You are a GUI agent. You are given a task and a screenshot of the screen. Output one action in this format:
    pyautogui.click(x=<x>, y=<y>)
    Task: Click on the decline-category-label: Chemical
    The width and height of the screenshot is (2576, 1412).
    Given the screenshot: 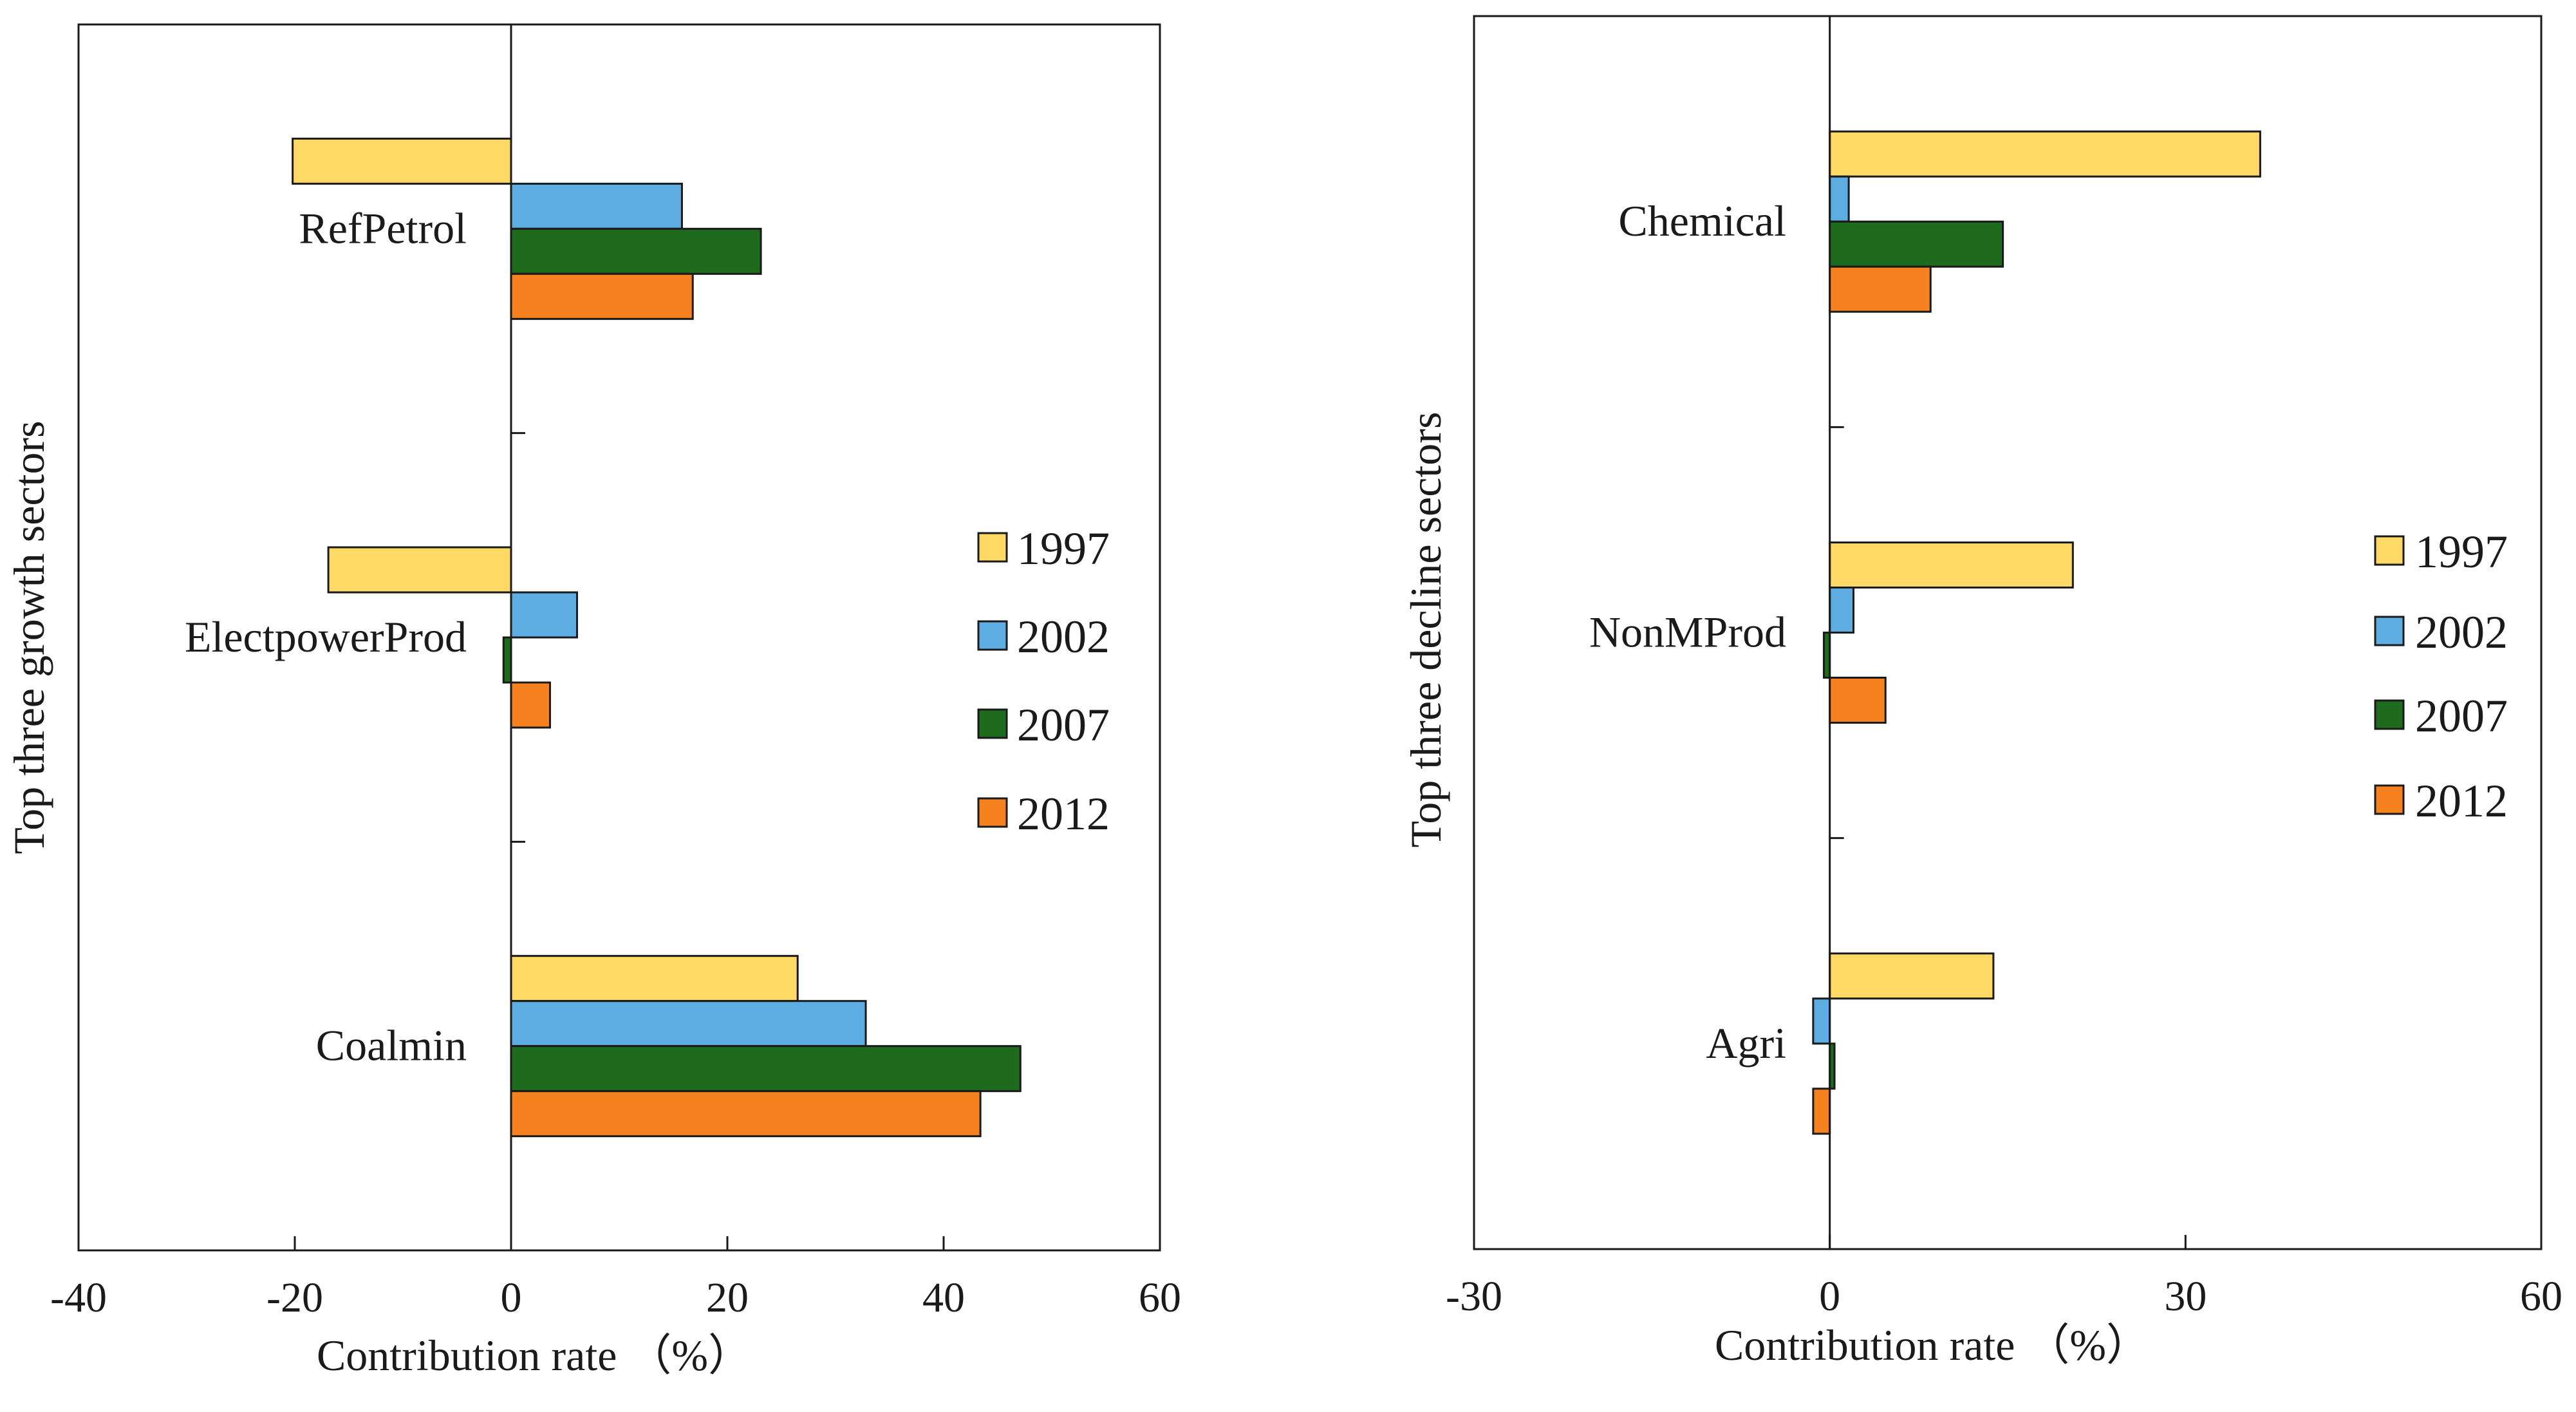 What is the action you would take?
    pyautogui.click(x=1702, y=220)
    